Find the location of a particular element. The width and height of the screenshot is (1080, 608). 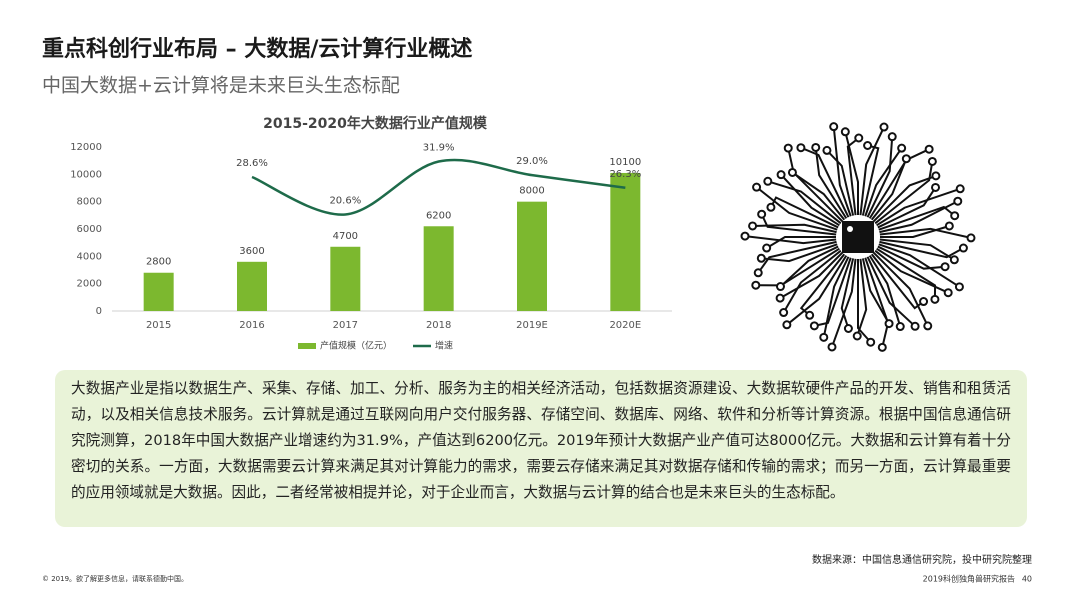

source: 数据来源：中国信息通信研究院，投中研究院整理 is located at coordinates (922, 559).